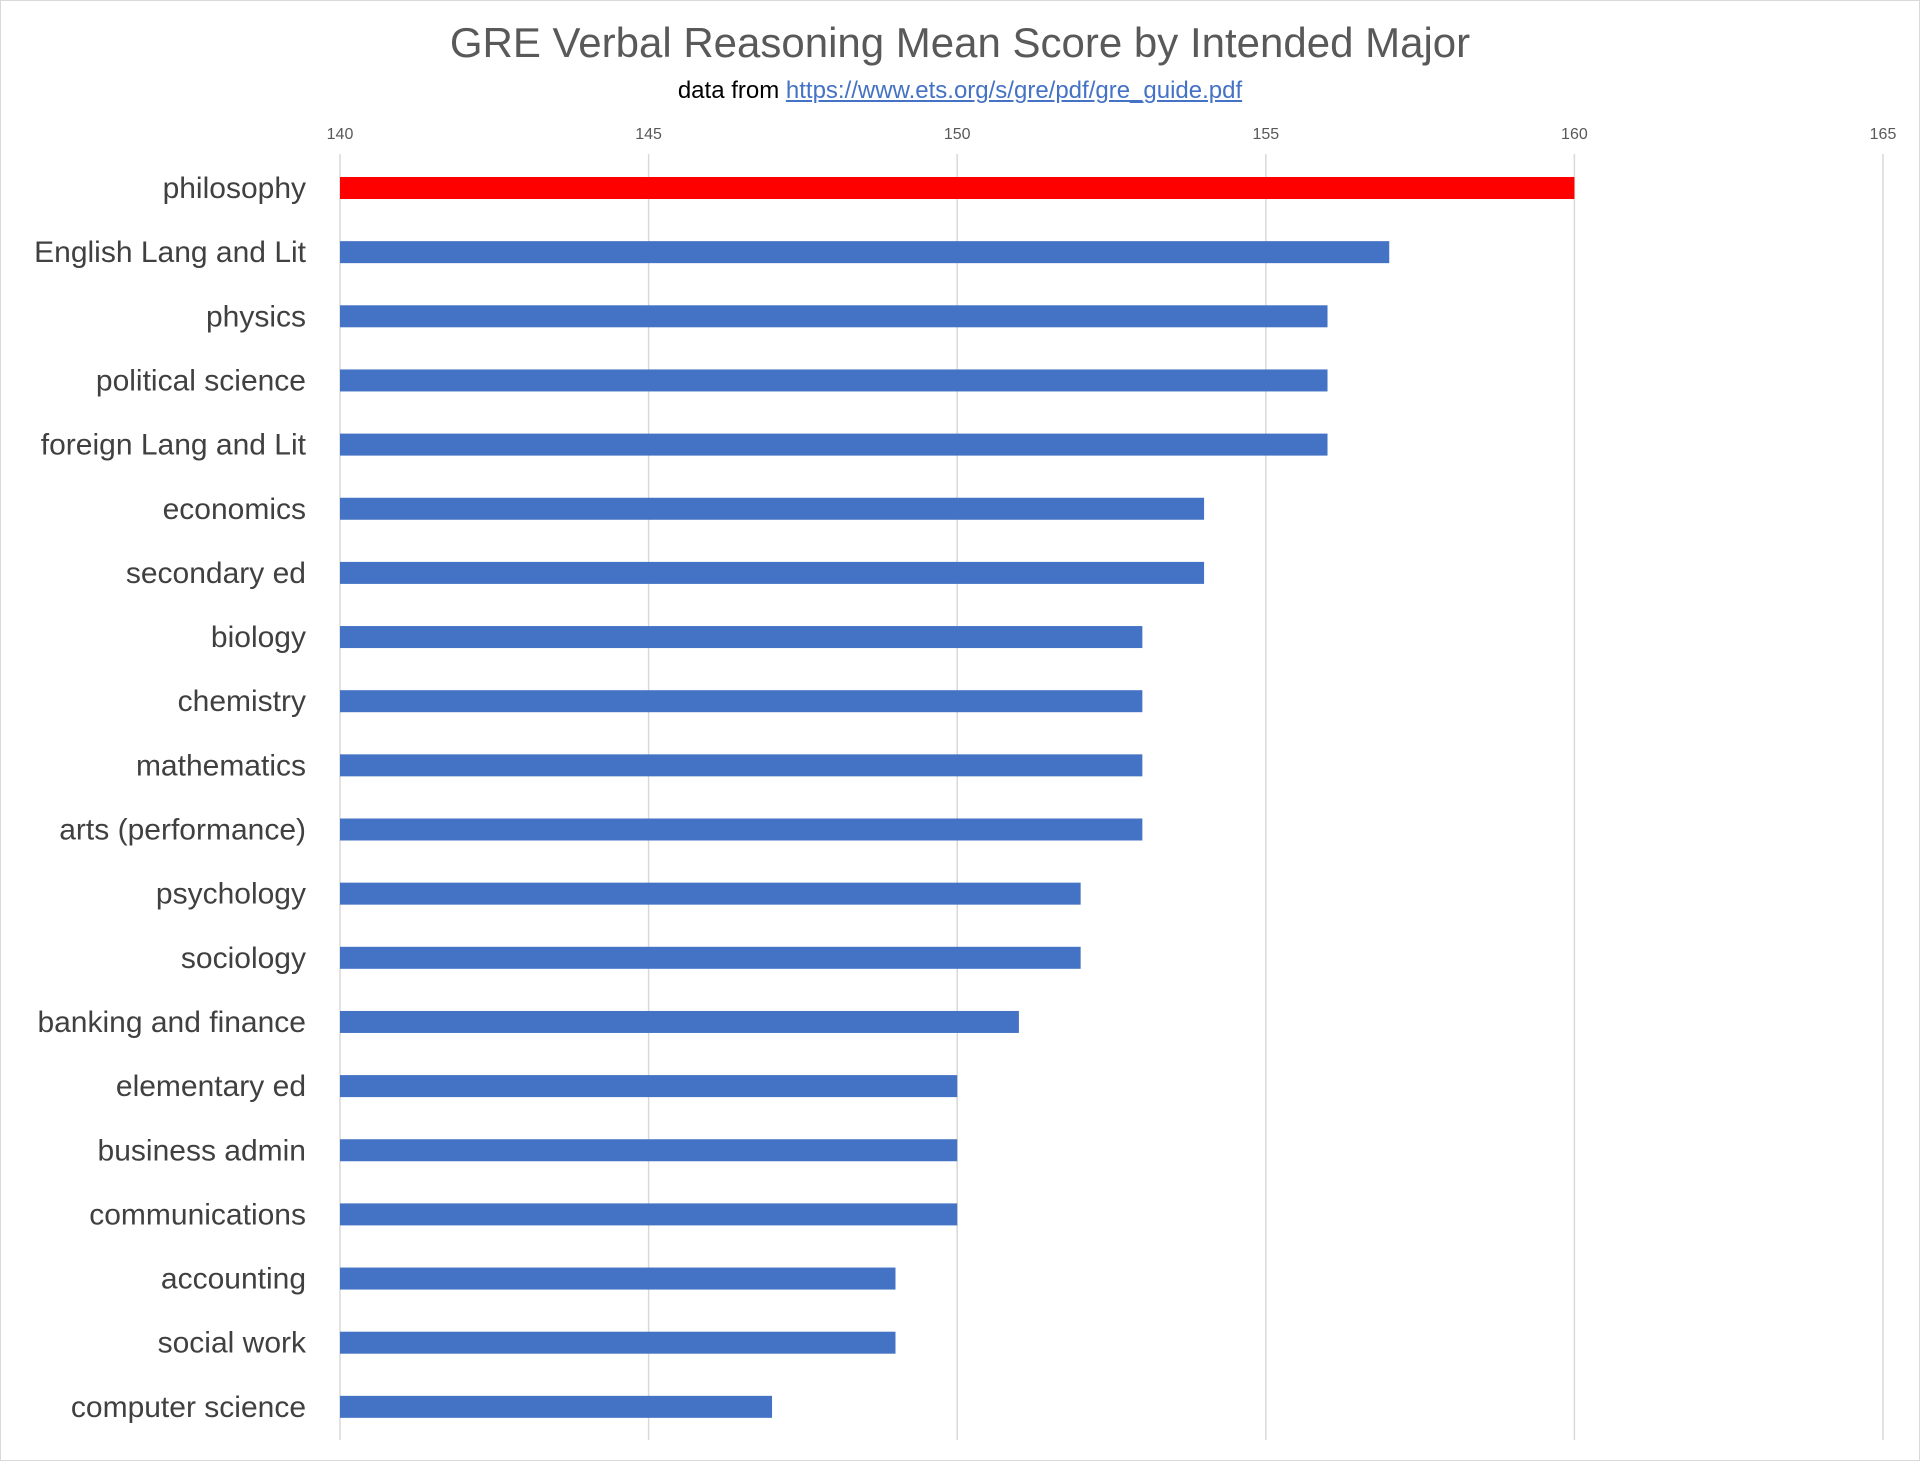 Image resolution: width=1920 pixels, height=1461 pixels. What do you see at coordinates (234, 509) in the screenshot?
I see `category-label: economics` at bounding box center [234, 509].